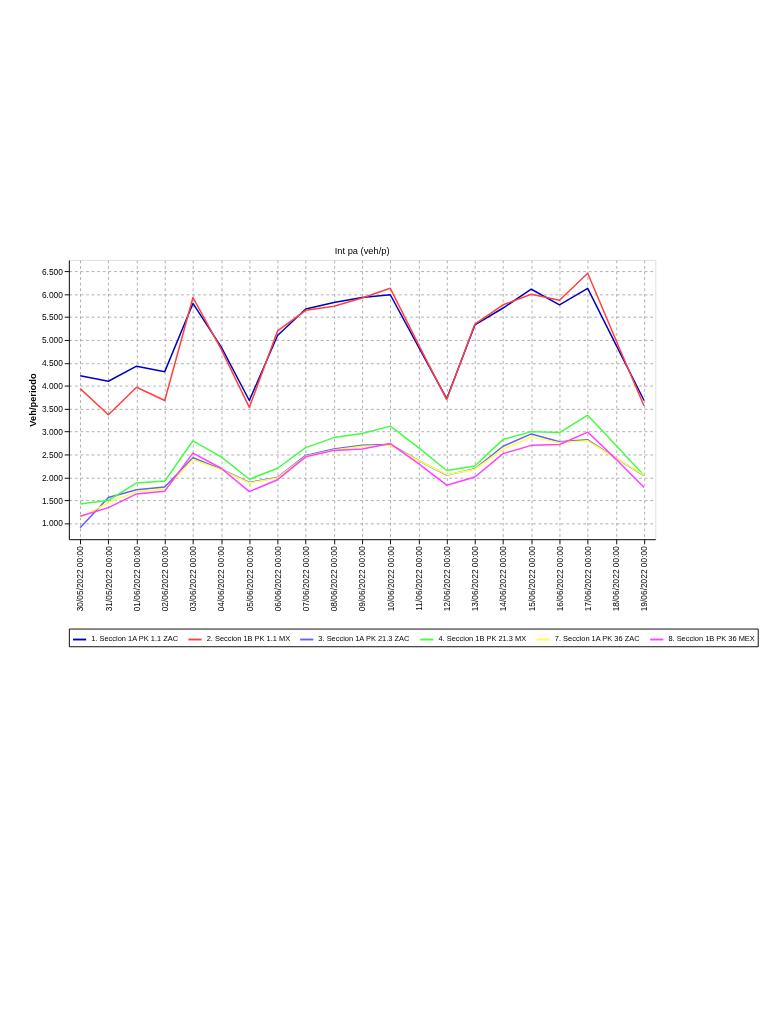  Describe the element at coordinates (52, 363) in the screenshot. I see `y-tick-label: 4.500` at that location.